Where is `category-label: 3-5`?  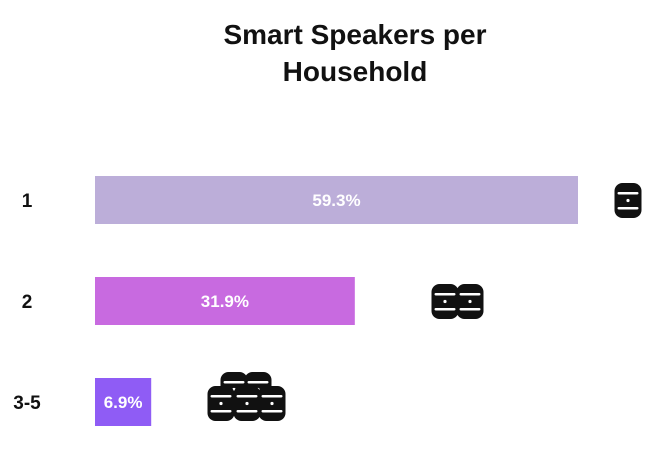
category-label: 3-5 is located at coordinates (27, 403).